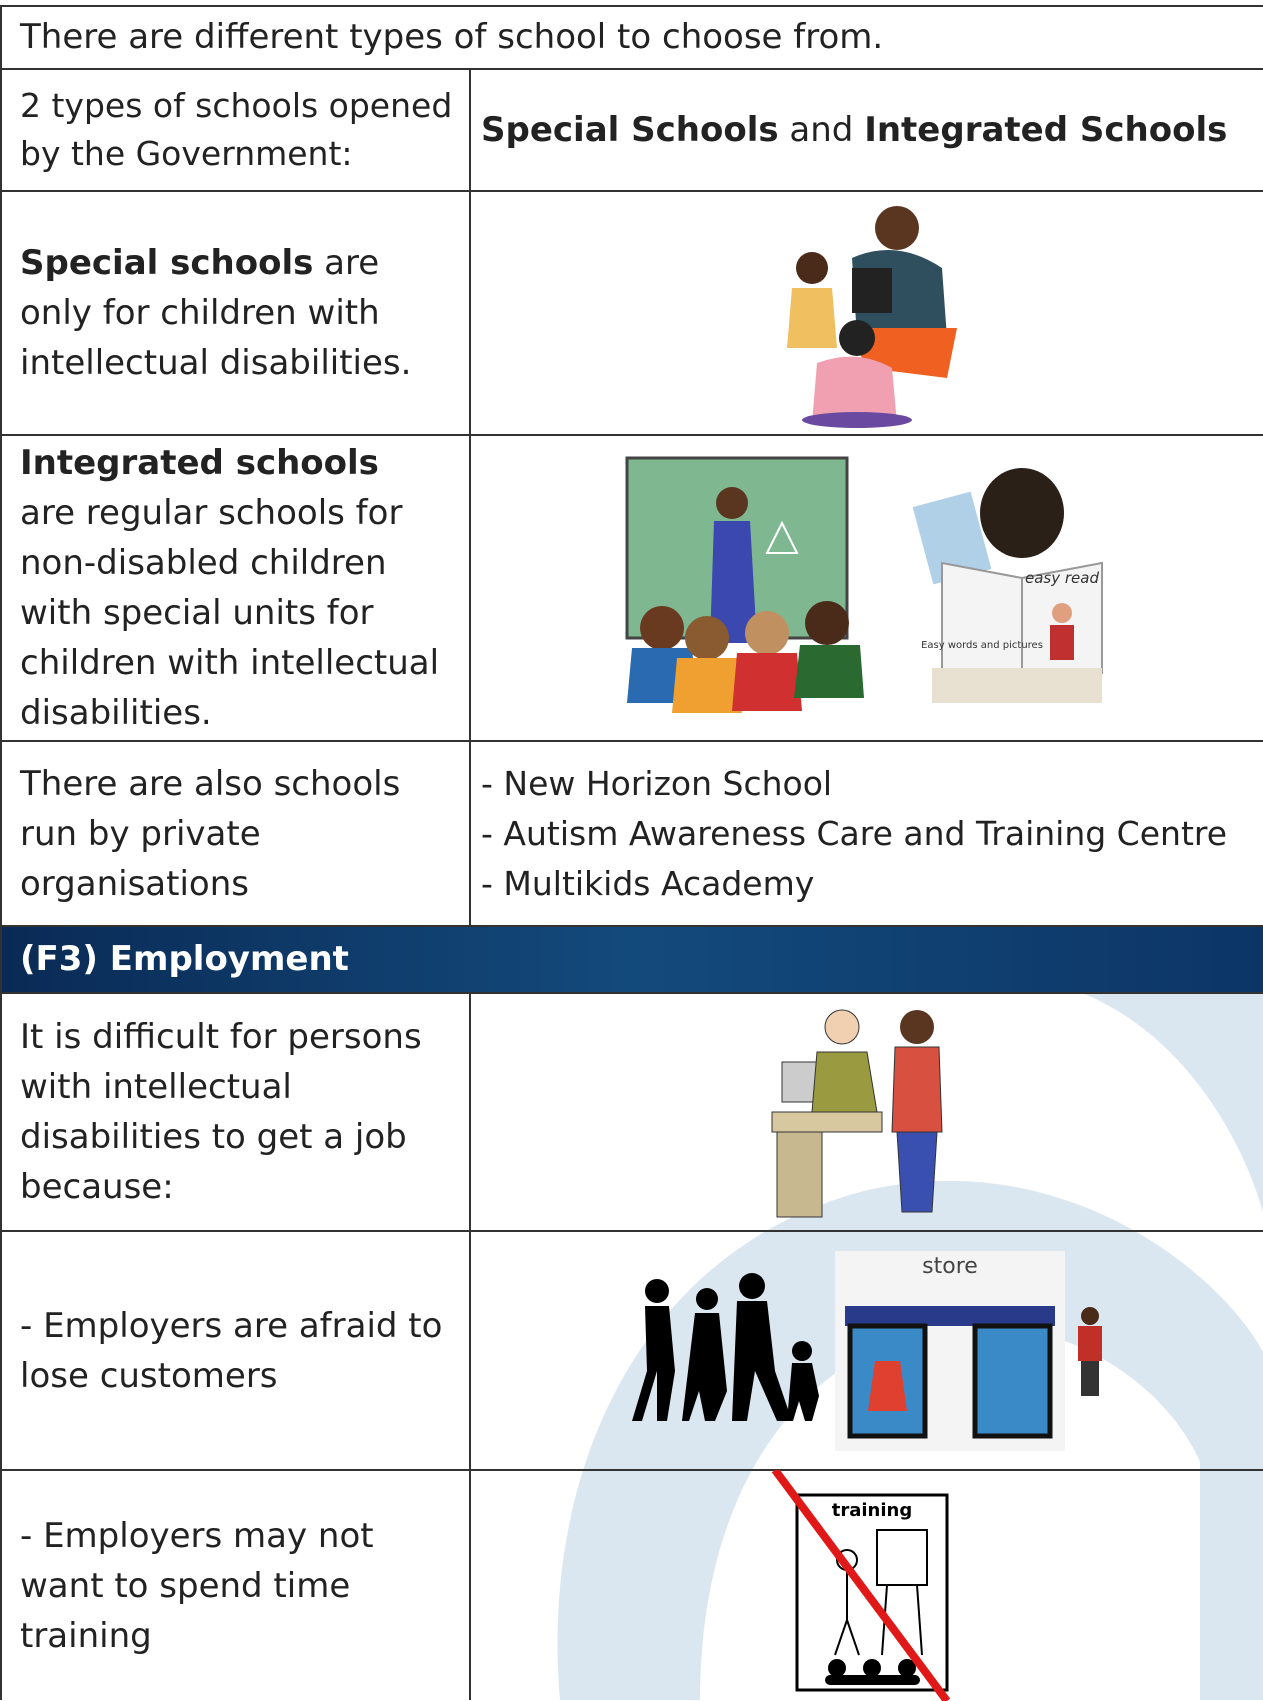 Image resolution: width=1263 pixels, height=1701 pixels. What do you see at coordinates (982, 645) in the screenshot?
I see `book-note: Easy words and pictures` at bounding box center [982, 645].